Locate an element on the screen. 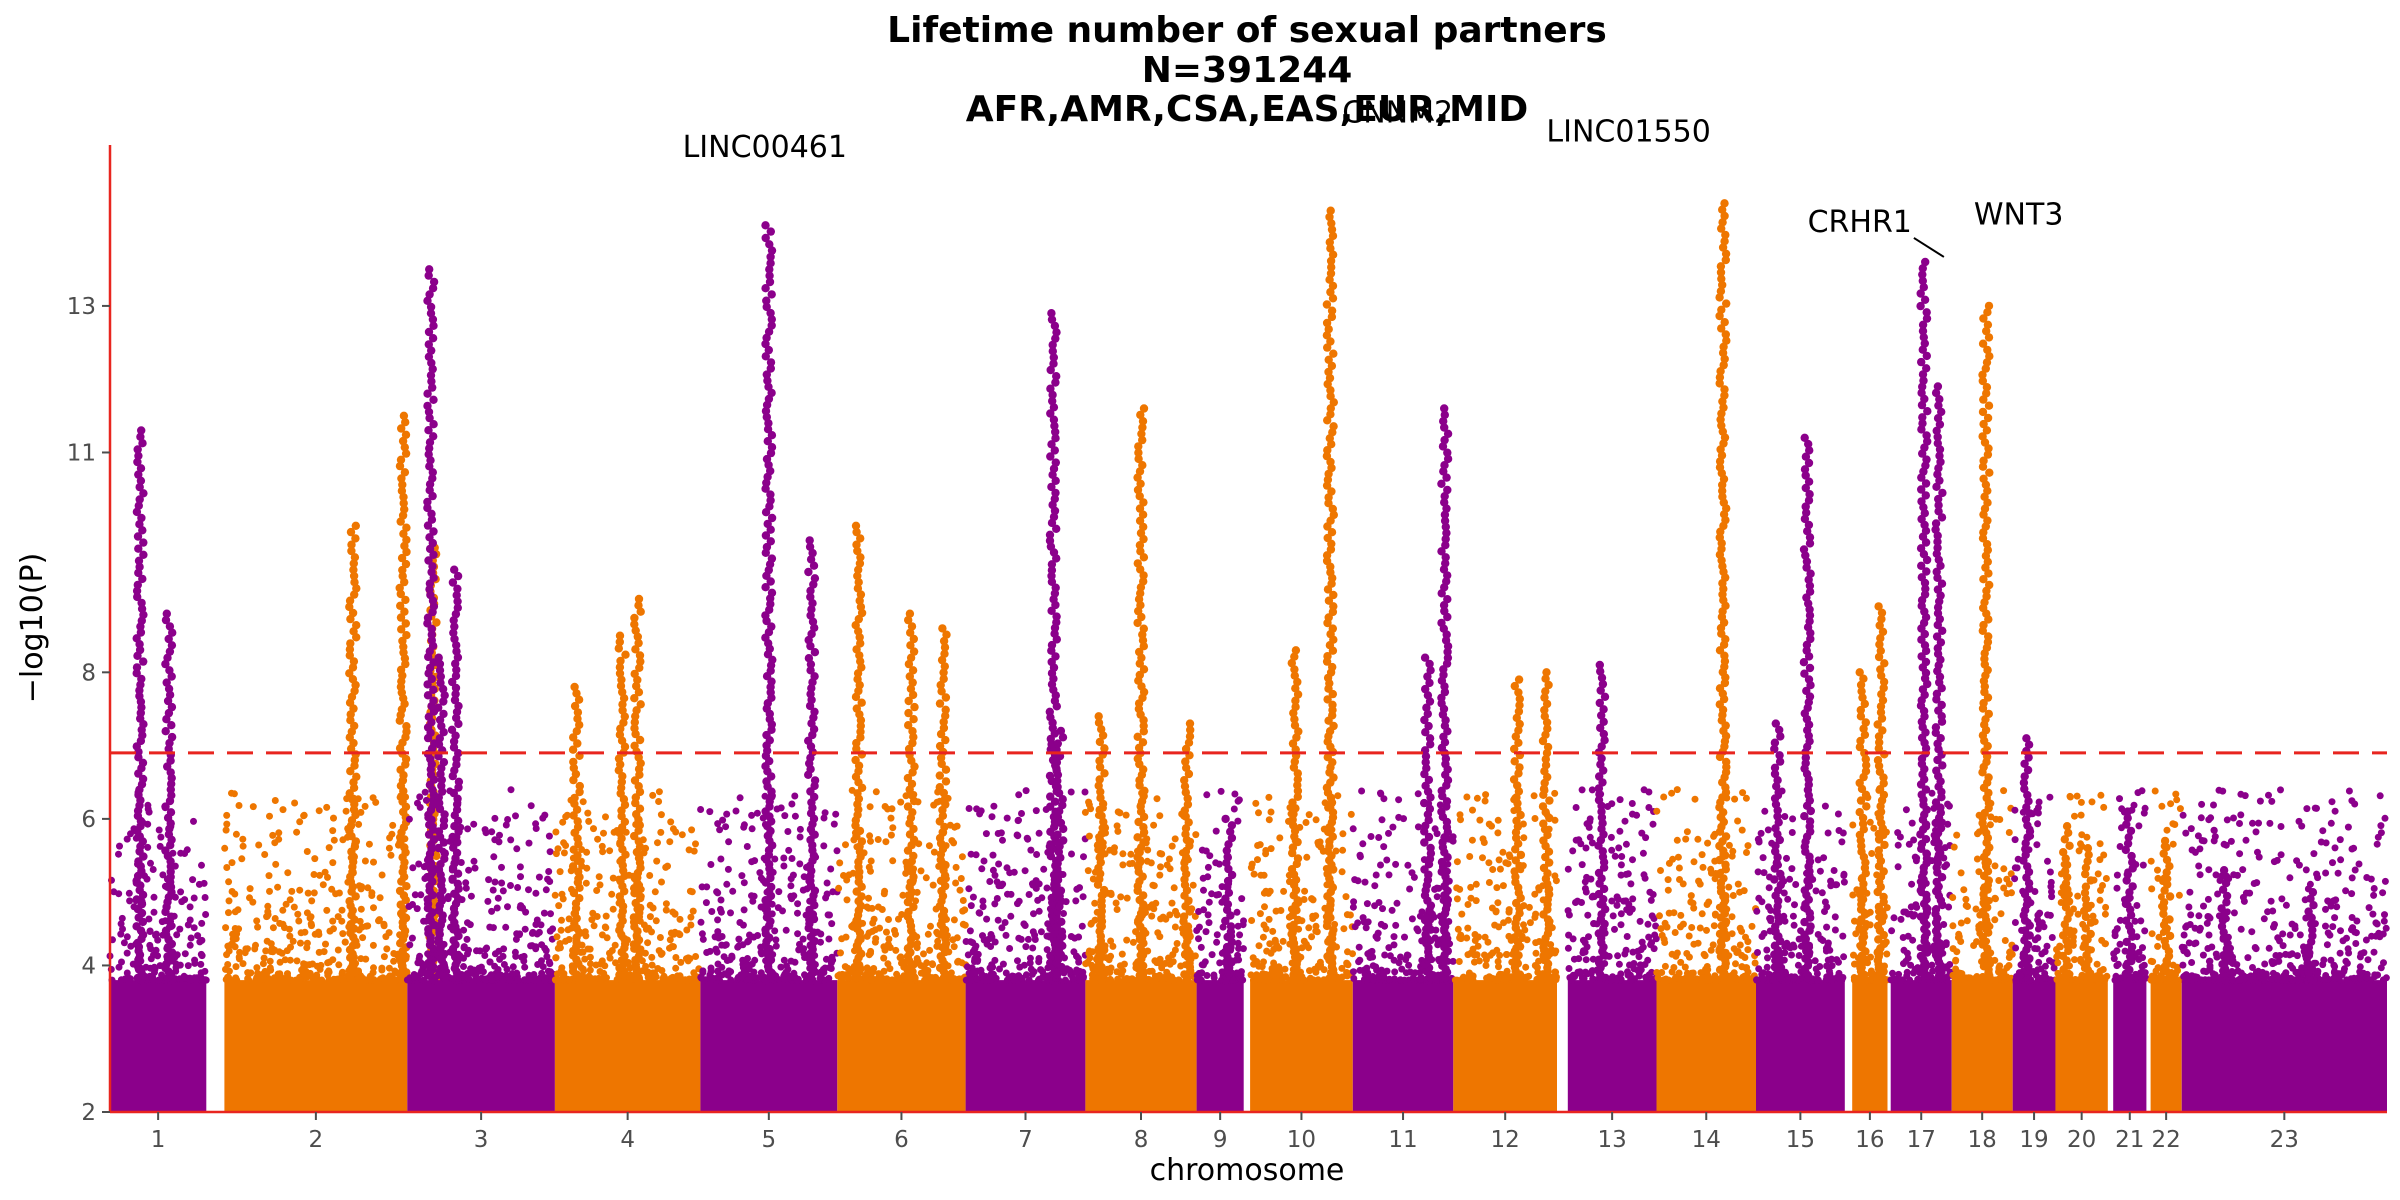 This screenshot has height=1200, width=2400. chromosome-9-dense-band is located at coordinates (1220, 1046).